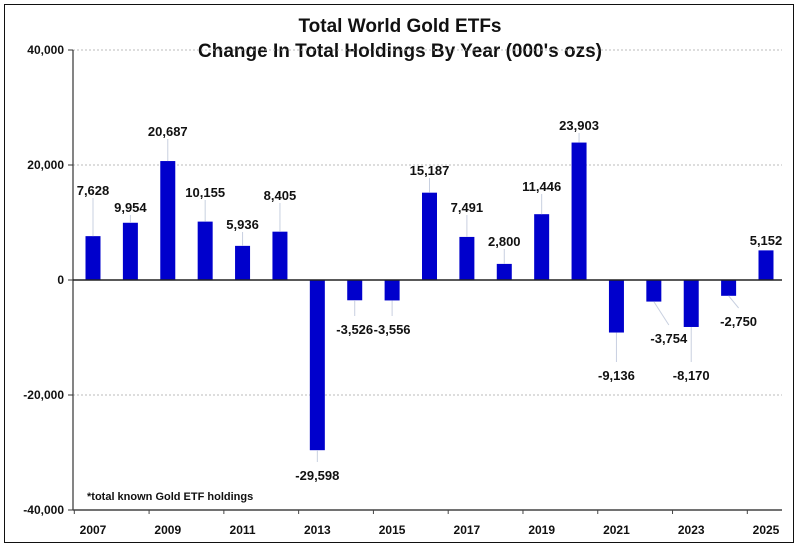 This screenshot has height=549, width=800. I want to click on footnote: *total known Gold ETF holdings, so click(170, 497).